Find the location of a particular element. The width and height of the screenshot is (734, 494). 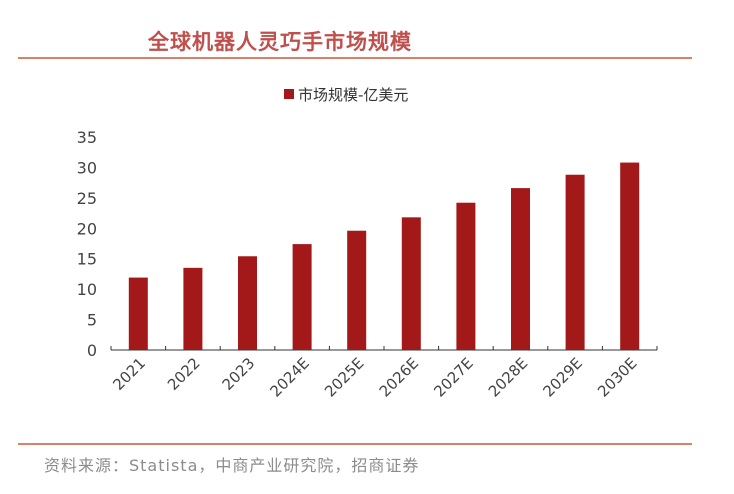

source-divider is located at coordinates (355, 444).